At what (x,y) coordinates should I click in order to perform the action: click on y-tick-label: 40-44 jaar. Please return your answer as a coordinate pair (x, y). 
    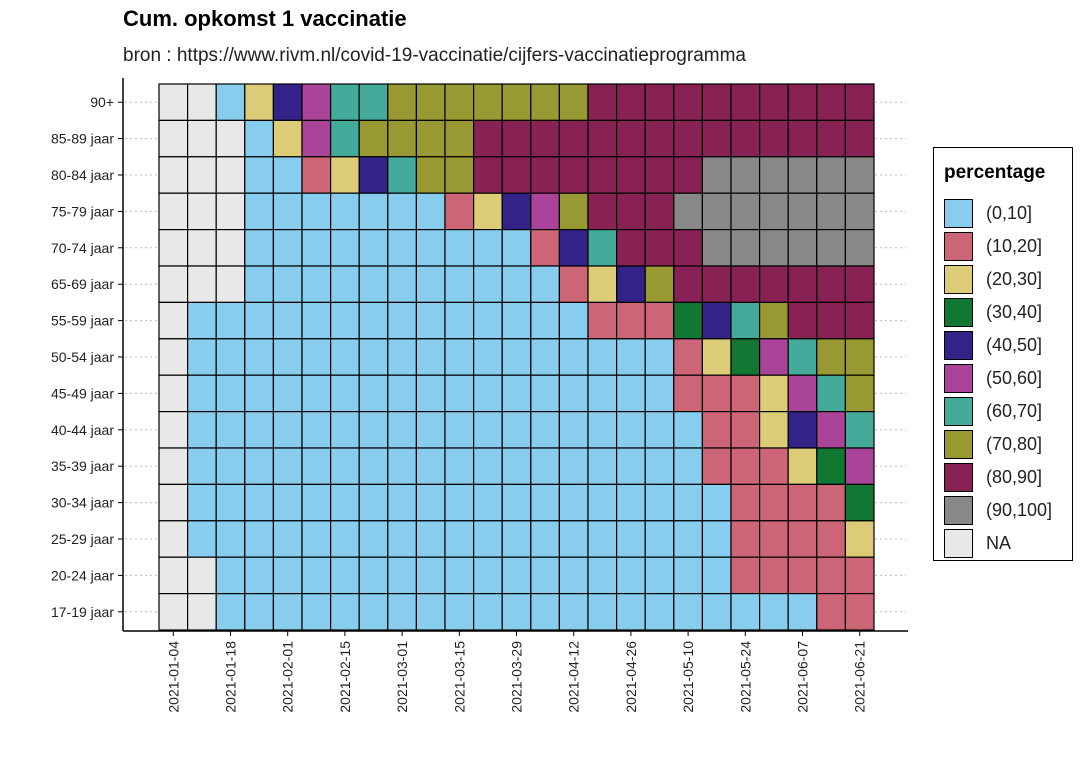
    Looking at the image, I should click on (82, 430).